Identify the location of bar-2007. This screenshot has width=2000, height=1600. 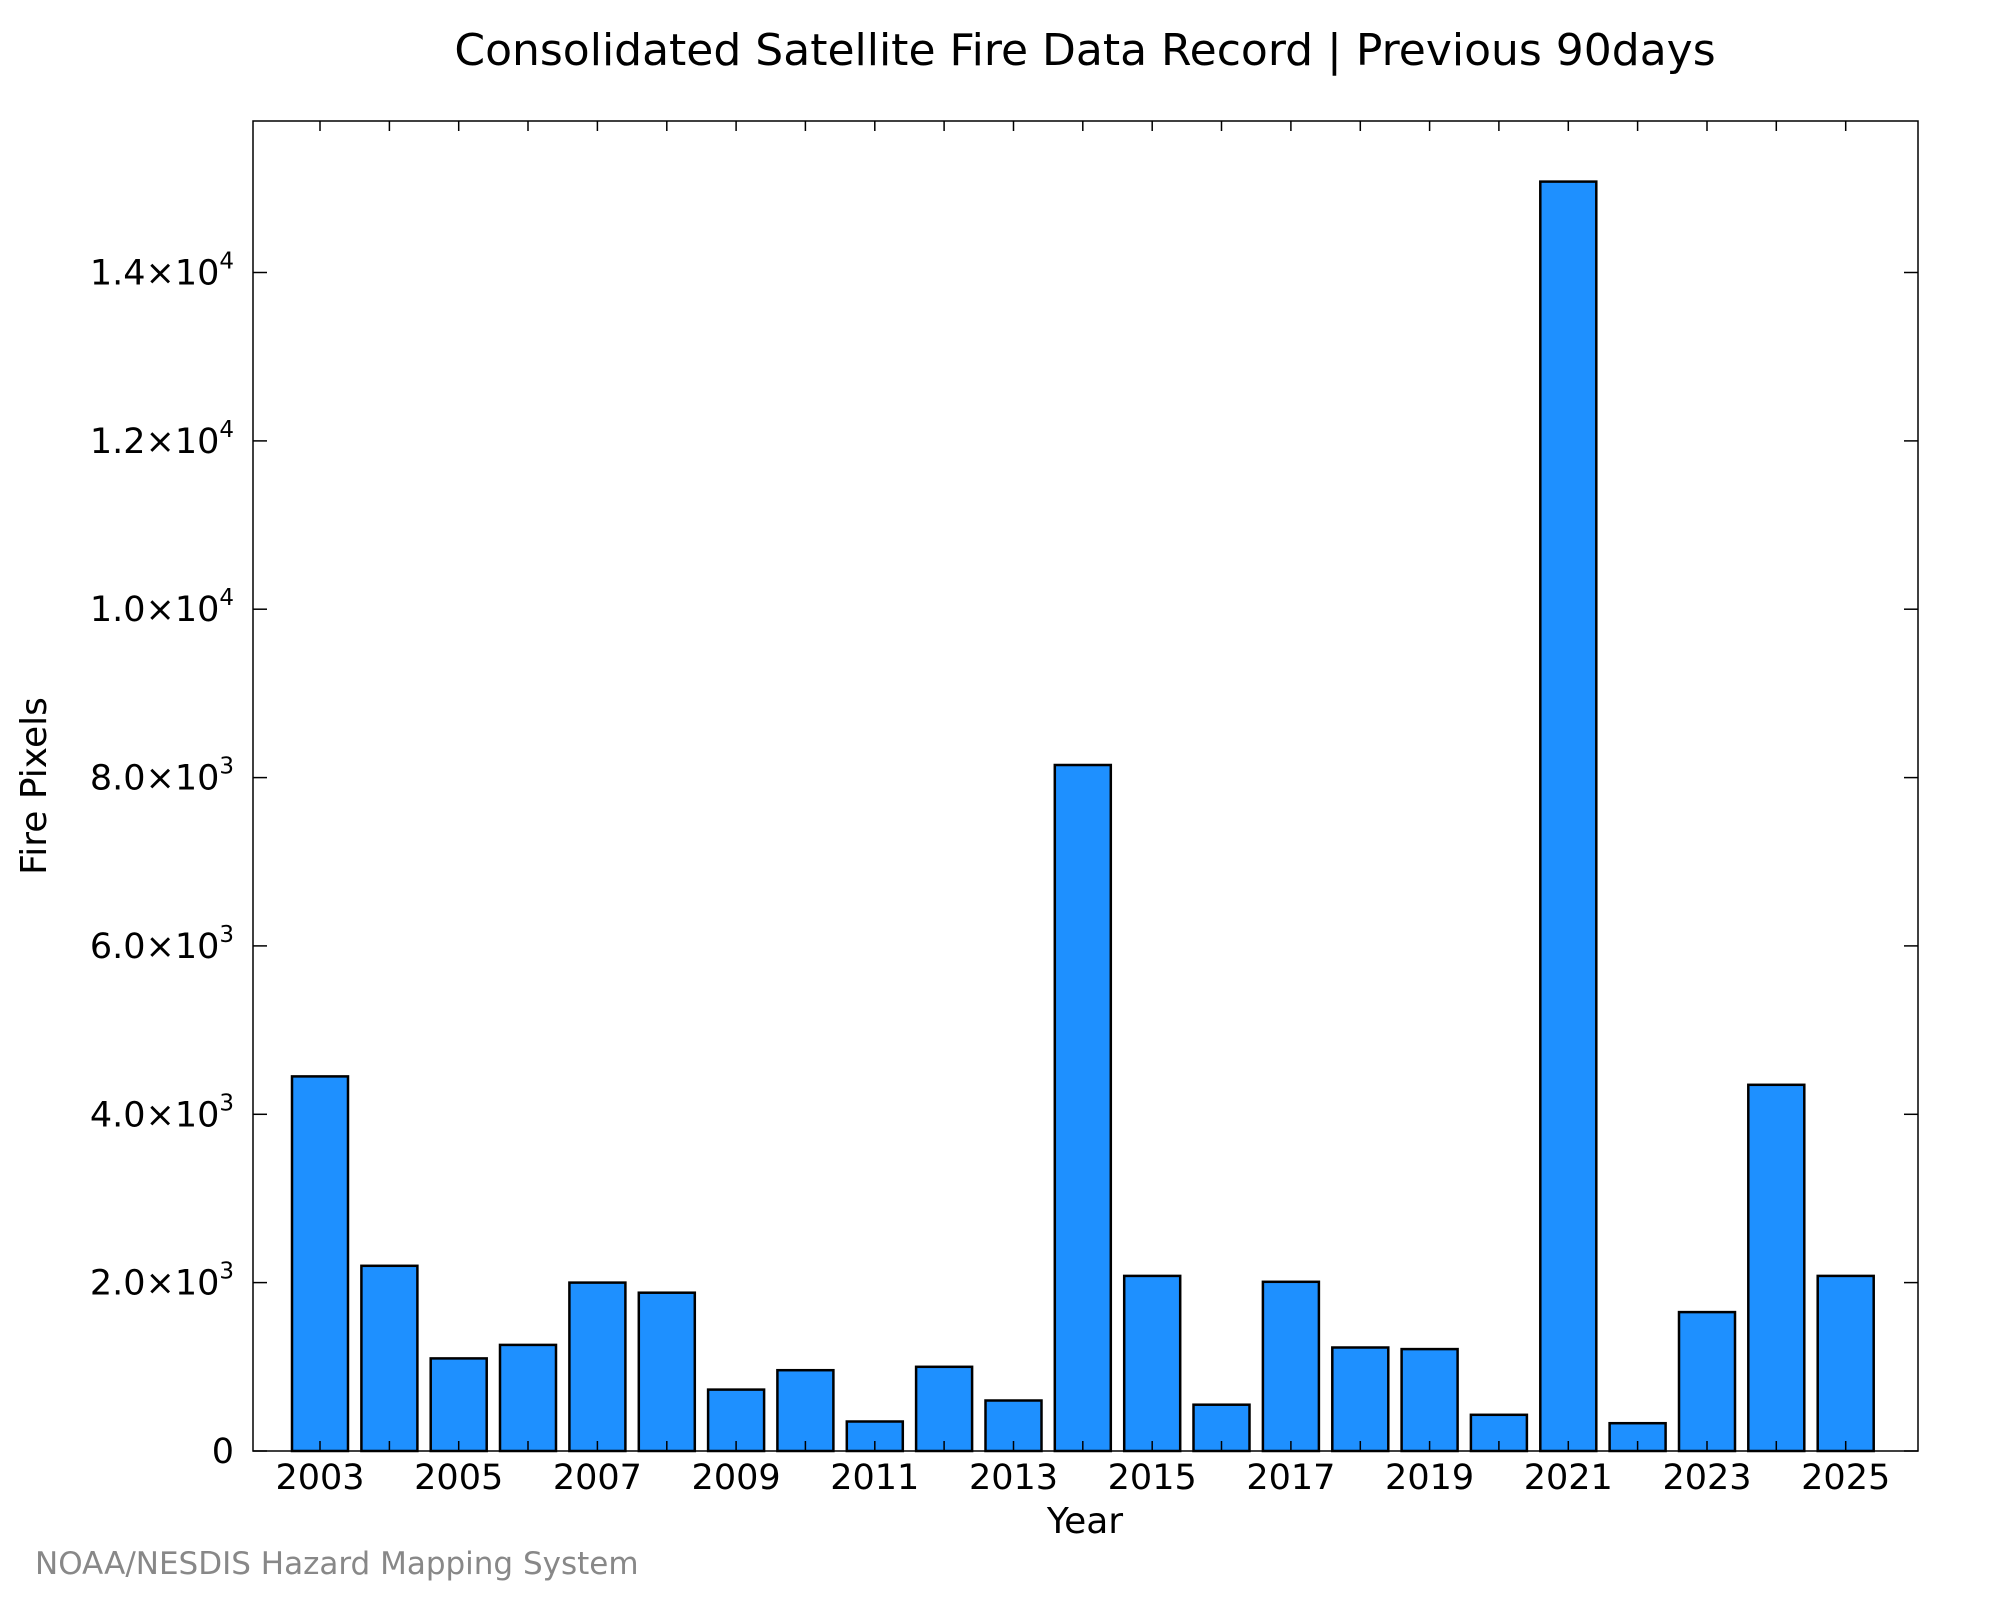
(597, 1367).